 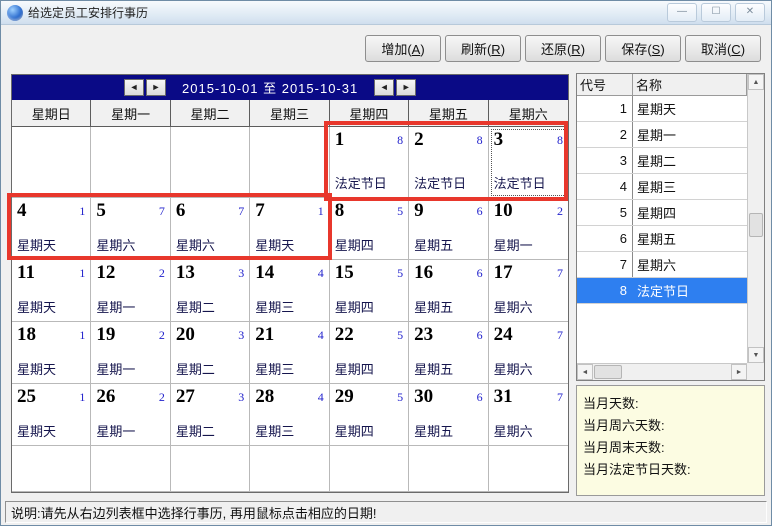 What do you see at coordinates (210, 415) in the screenshot?
I see `calendar-day-cell: 27 3 星期二` at bounding box center [210, 415].